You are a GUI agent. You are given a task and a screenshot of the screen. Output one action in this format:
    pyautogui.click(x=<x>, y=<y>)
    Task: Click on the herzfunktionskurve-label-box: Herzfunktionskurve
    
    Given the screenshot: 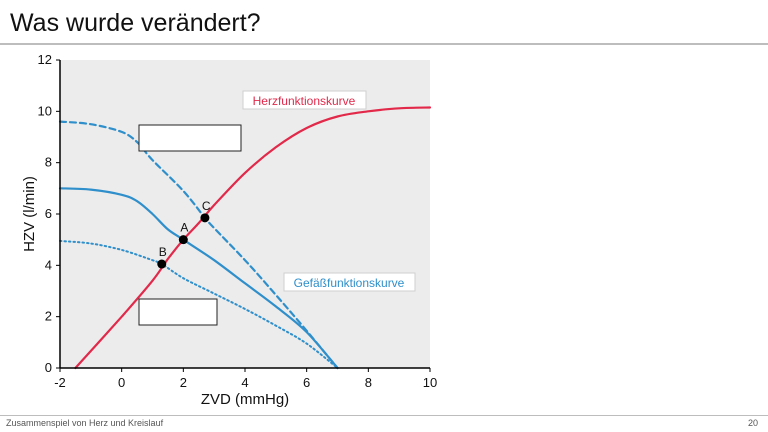 What is the action you would take?
    pyautogui.click(x=304, y=100)
    